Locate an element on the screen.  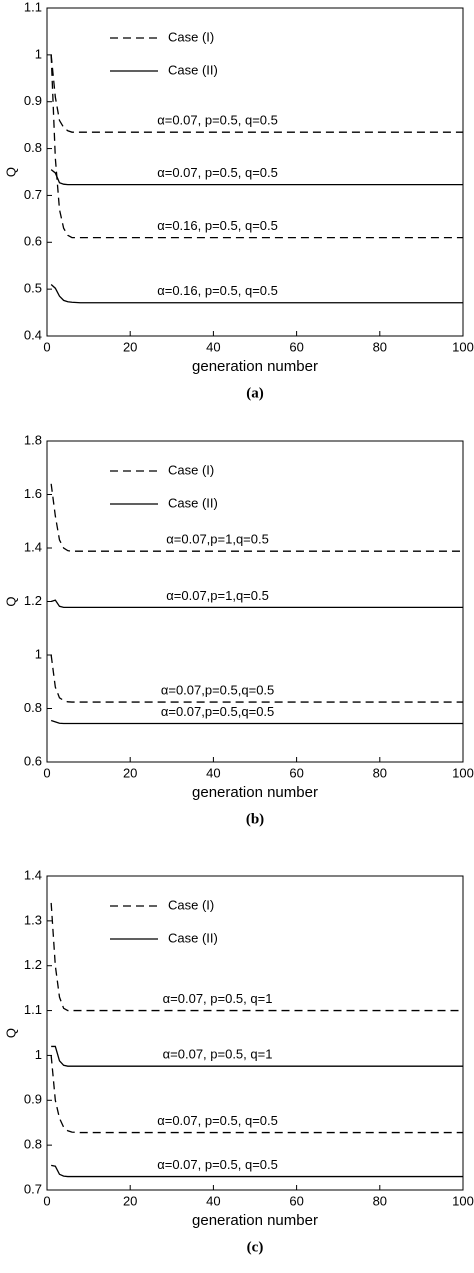
y-tick-label: 1.3 is located at coordinates (33, 919).